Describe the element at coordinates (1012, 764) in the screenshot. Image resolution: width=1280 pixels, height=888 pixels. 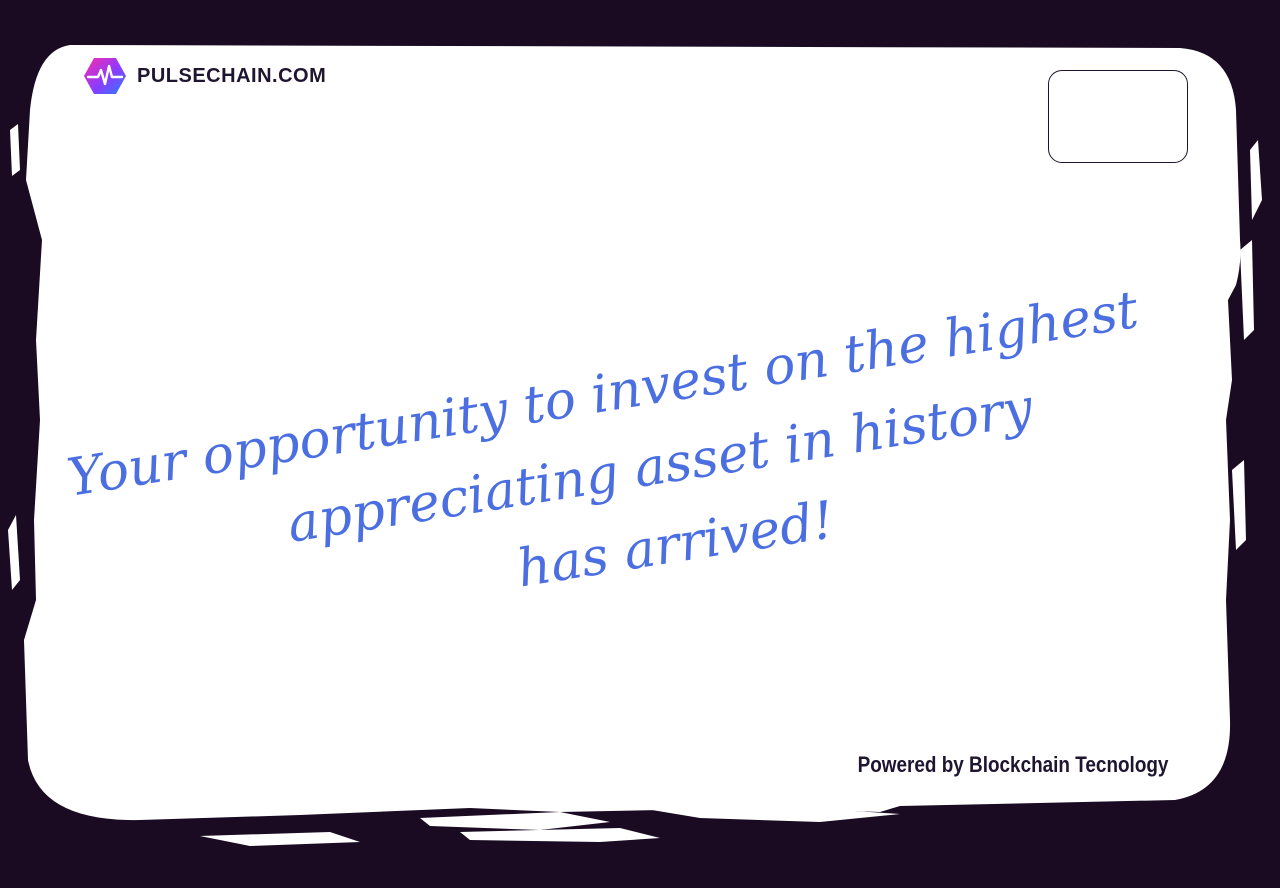
I see `powered-by-text: Powered by Blockchain Tecnology` at that location.